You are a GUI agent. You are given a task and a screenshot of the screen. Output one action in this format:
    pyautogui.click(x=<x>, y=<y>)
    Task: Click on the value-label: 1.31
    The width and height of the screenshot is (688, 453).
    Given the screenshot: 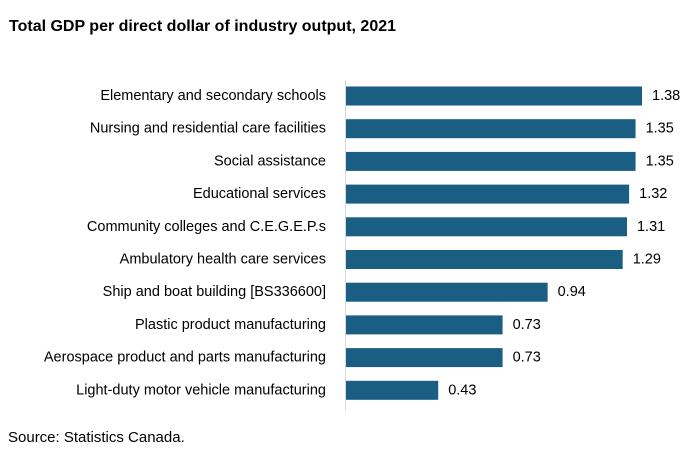 What is the action you would take?
    pyautogui.click(x=651, y=227)
    